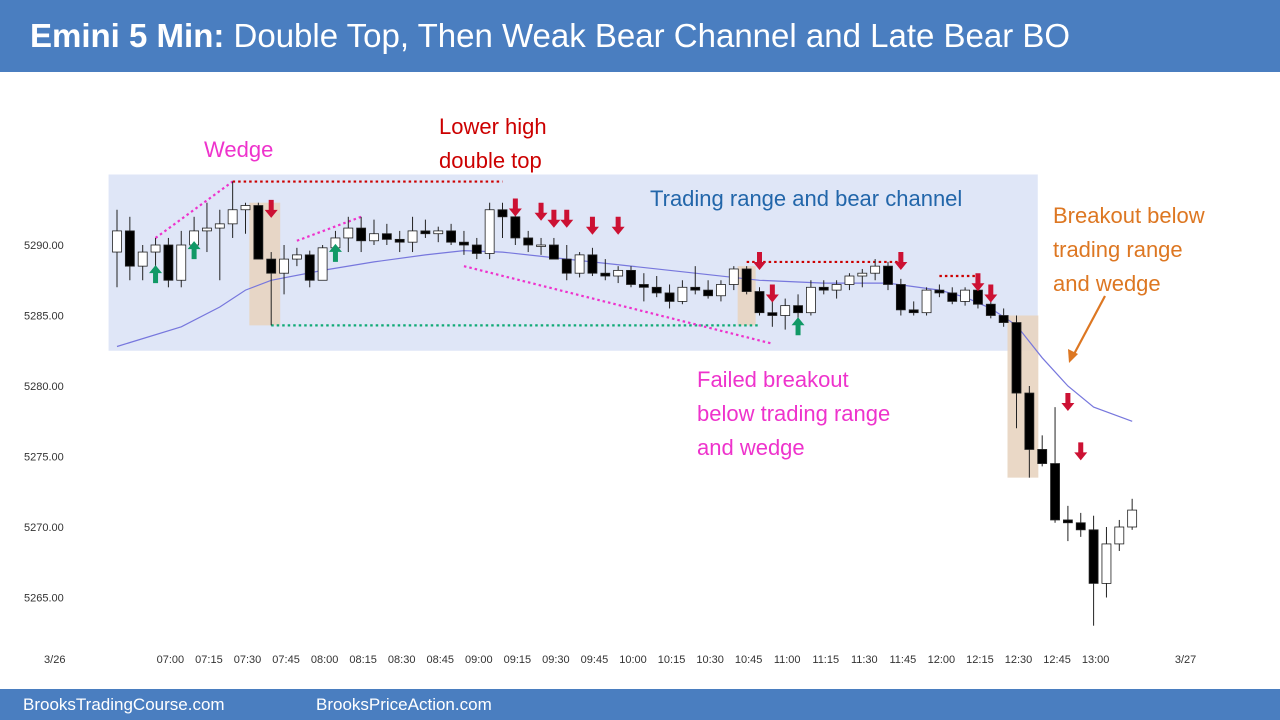  Describe the element at coordinates (1089, 326) in the screenshot. I see `pointer-arrow-line` at that location.